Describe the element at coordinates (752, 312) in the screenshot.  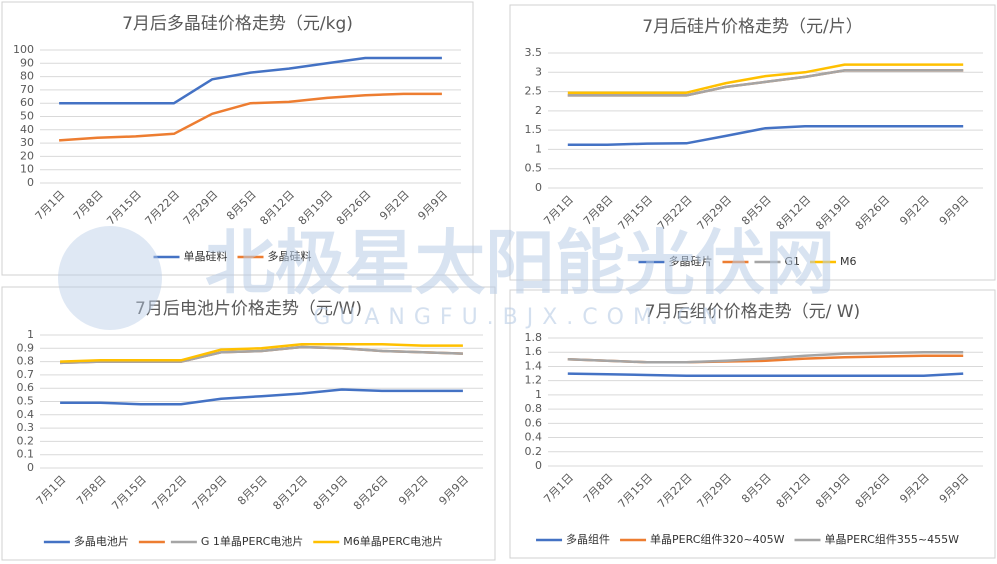
I see `chart-title: 7月后组价价格走势（元/ W)` at that location.